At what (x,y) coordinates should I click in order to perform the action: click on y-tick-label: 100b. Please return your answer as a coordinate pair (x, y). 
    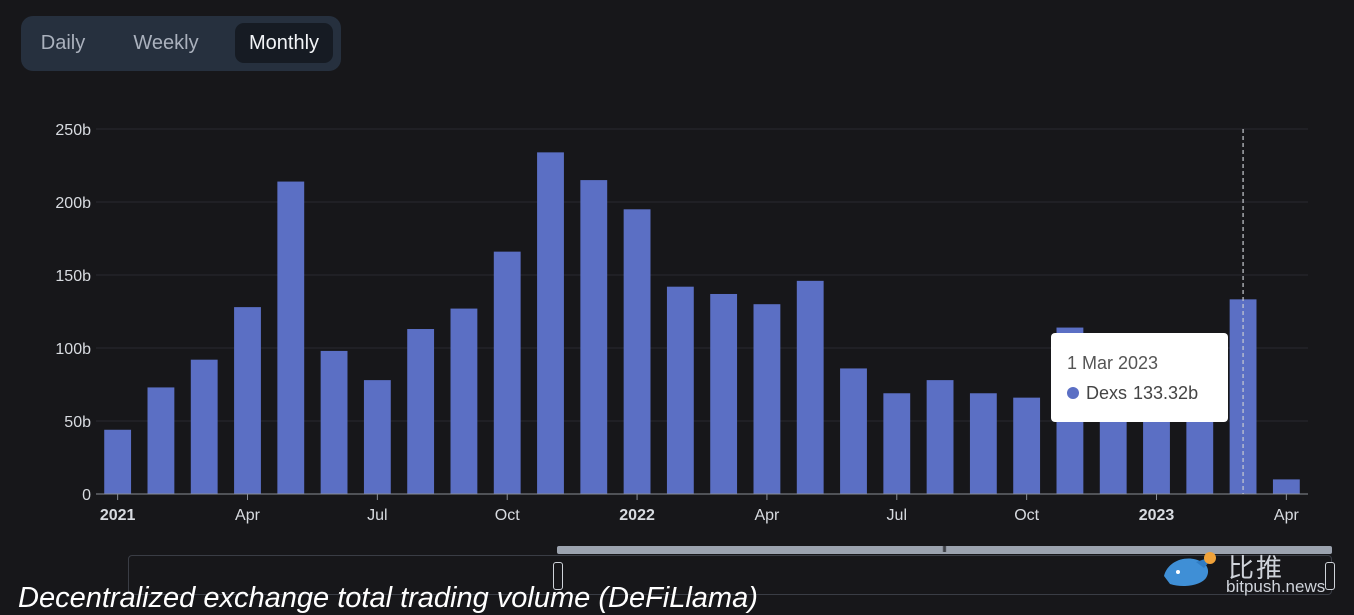
    Looking at the image, I should click on (73, 349).